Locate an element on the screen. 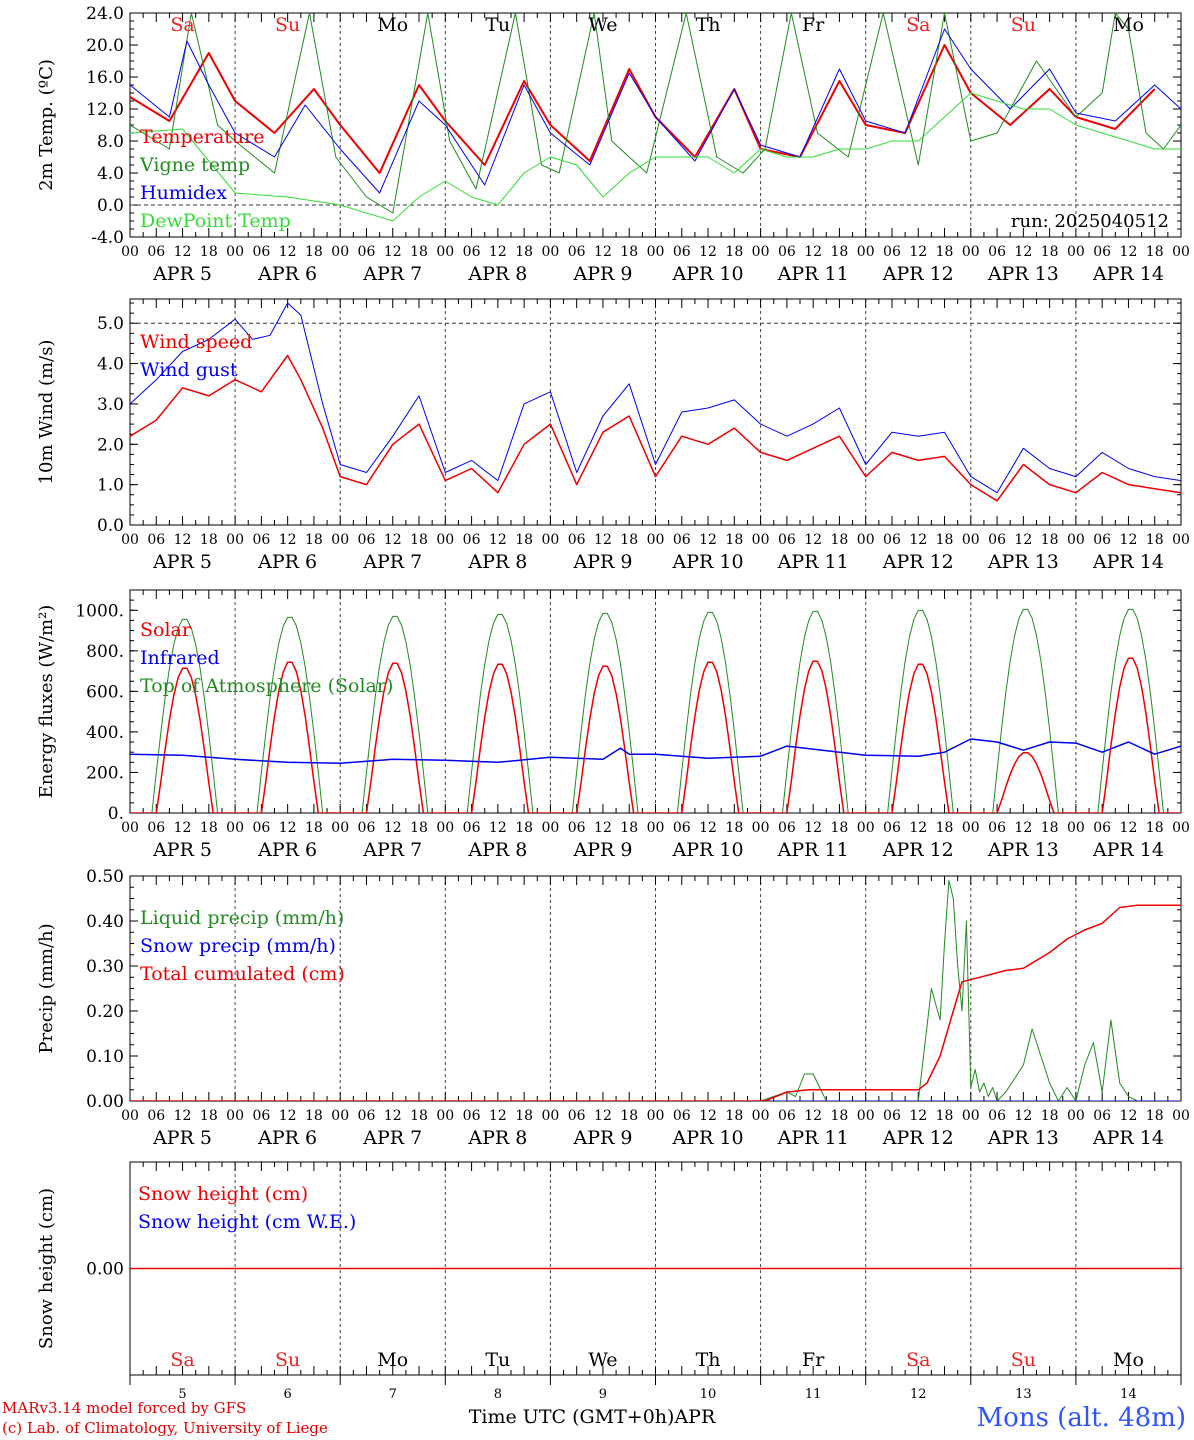  y-tick-label: 4.0 is located at coordinates (110, 174).